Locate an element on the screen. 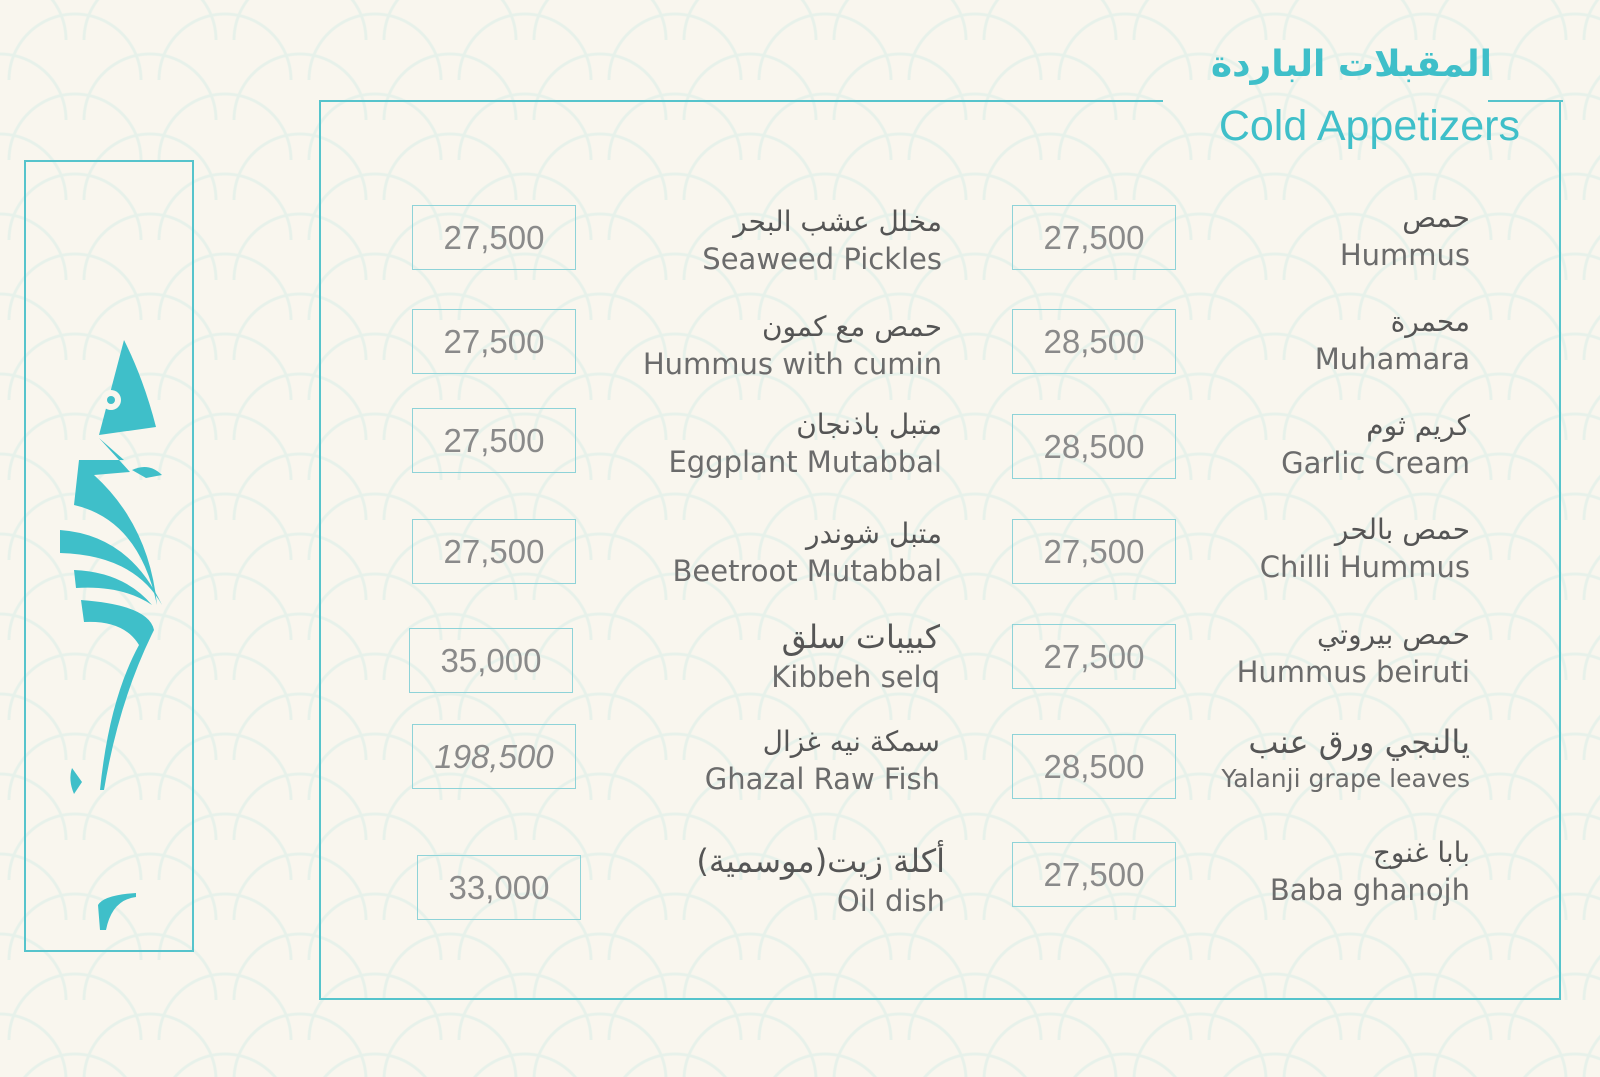 This screenshot has height=1077, width=1600. menu-item: محمرة Muhamara is located at coordinates (1392, 340).